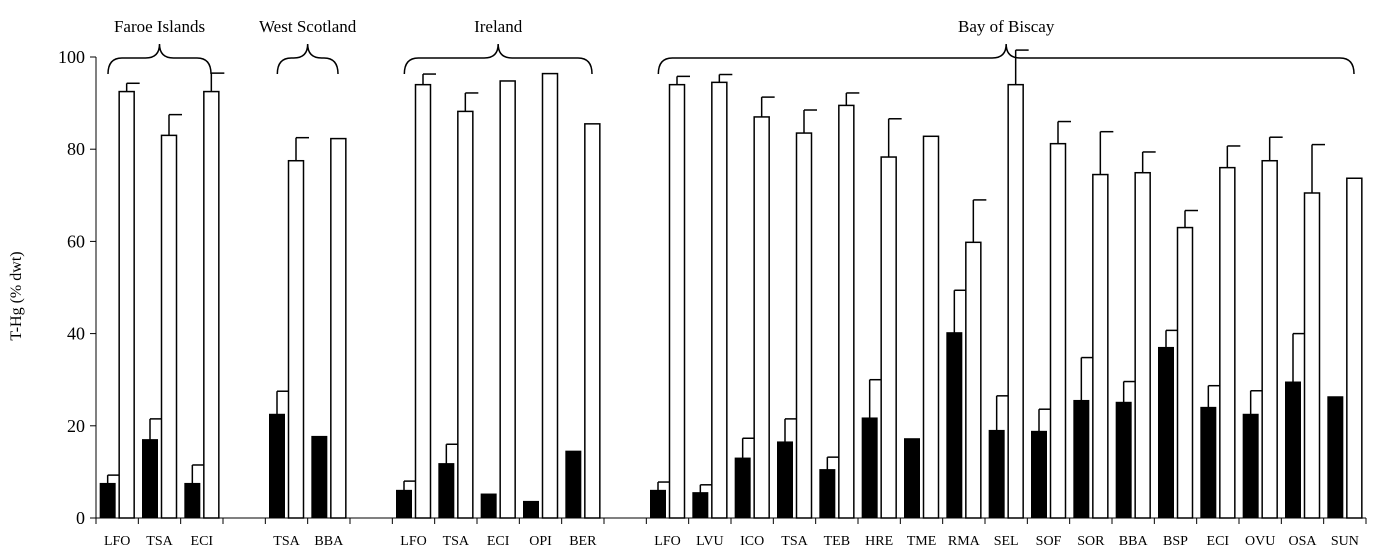 Image resolution: width=1378 pixels, height=552 pixels. Describe the element at coordinates (76, 241) in the screenshot. I see `y-tick-label: 60` at that location.